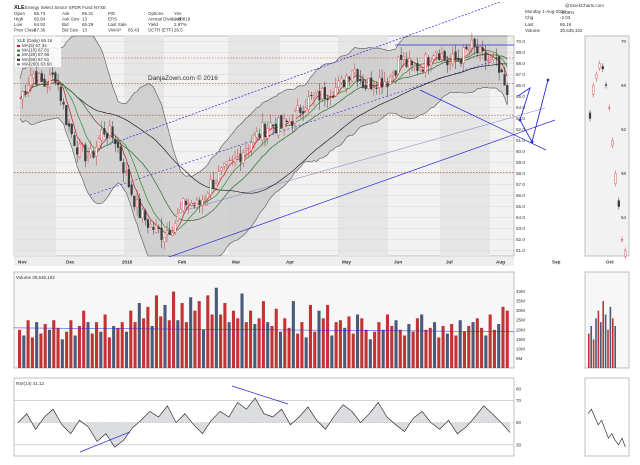  I want to click on mini-y-tick: 70, so click(624, 41).